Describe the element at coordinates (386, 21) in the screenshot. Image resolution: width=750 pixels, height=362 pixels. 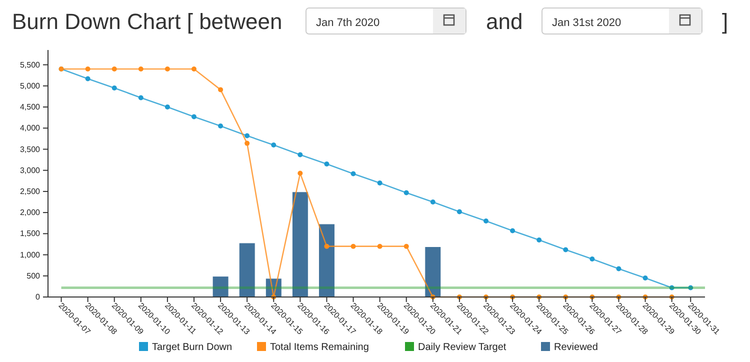
I see `date-field: Jan 7th 2020` at that location.